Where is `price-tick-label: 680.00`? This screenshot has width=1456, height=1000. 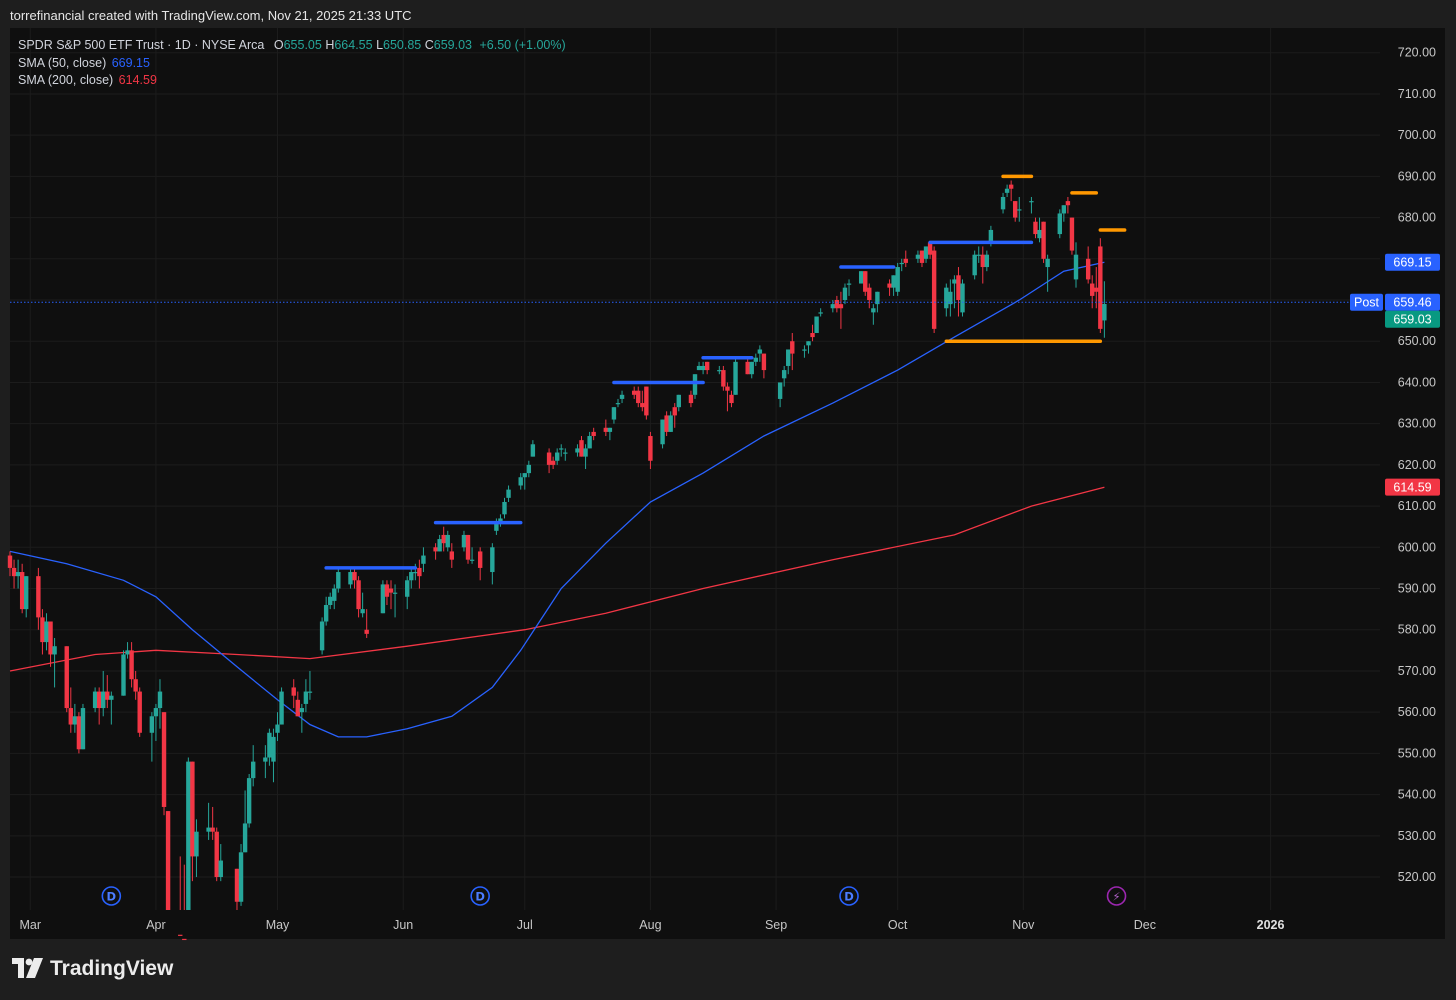
price-tick-label: 680.00 is located at coordinates (1417, 218).